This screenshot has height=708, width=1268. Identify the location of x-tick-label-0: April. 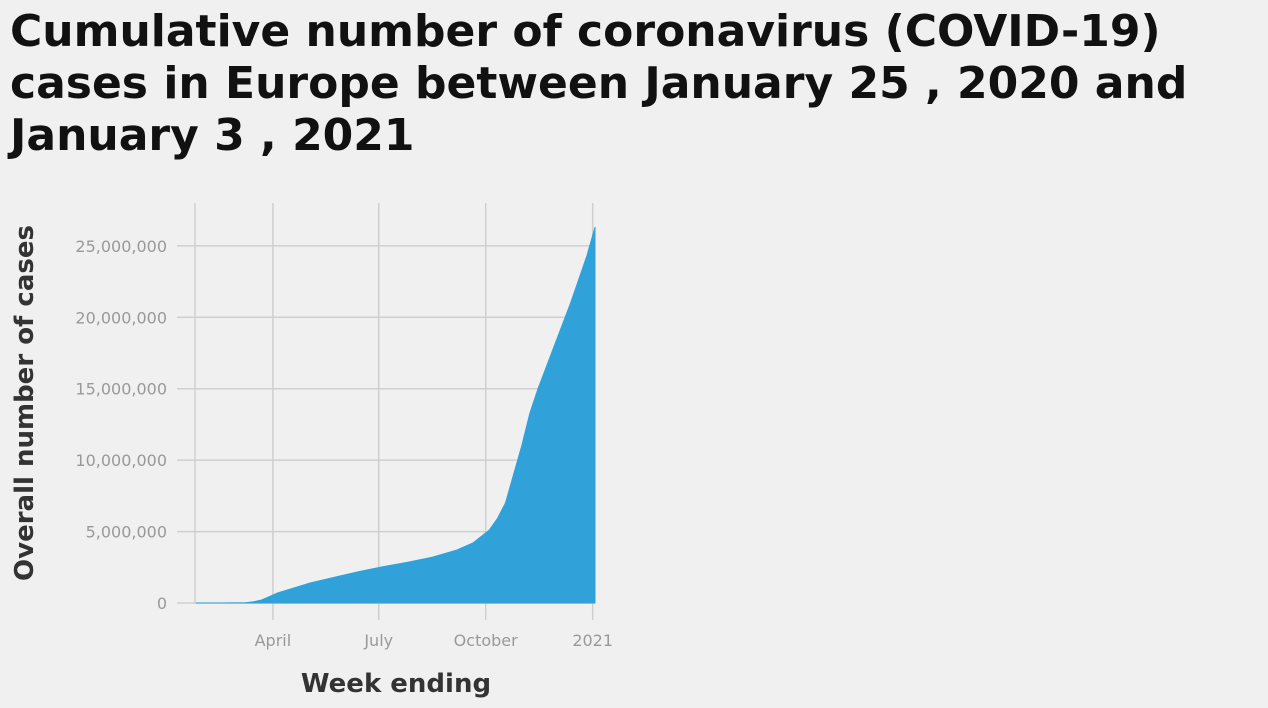
(273, 640).